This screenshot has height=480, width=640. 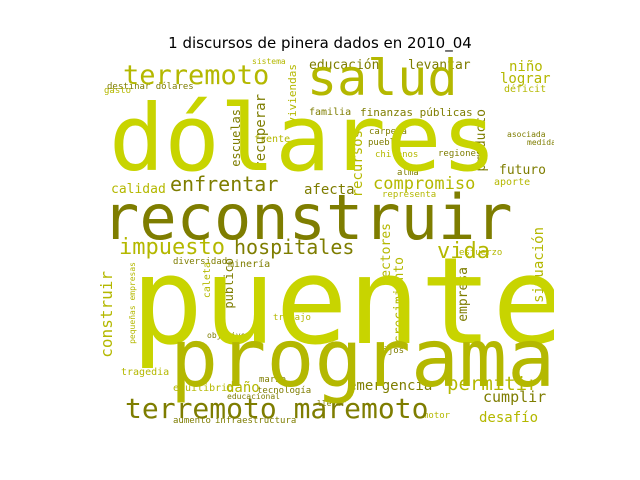 I want to click on word: finanzas públicas, so click(x=416, y=112).